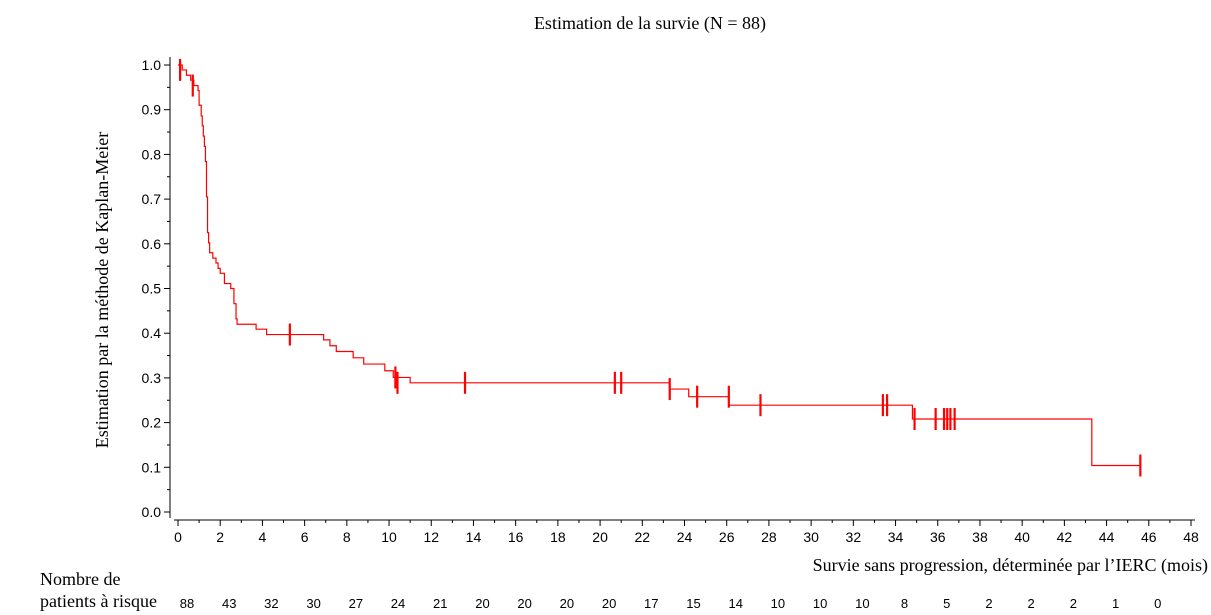  What do you see at coordinates (1115, 603) in the screenshot?
I see `at-risk-value: 1` at bounding box center [1115, 603].